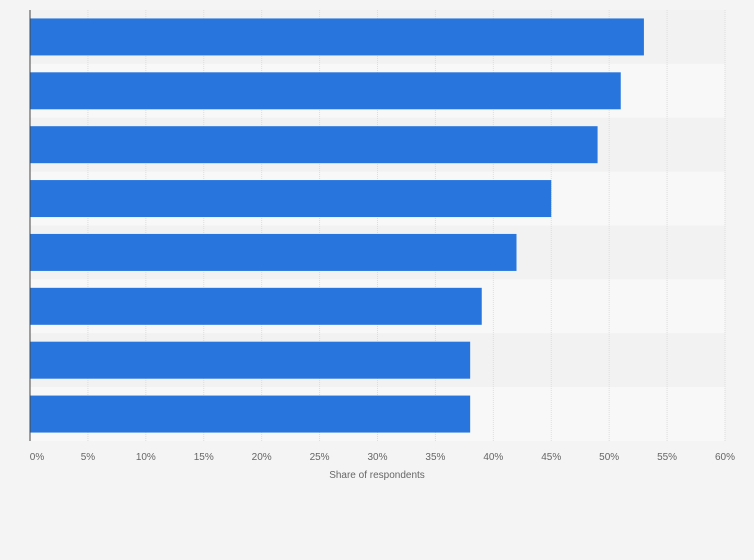 The image size is (754, 560). Describe the element at coordinates (320, 457) in the screenshot. I see `x-tick-label: 25%` at that location.